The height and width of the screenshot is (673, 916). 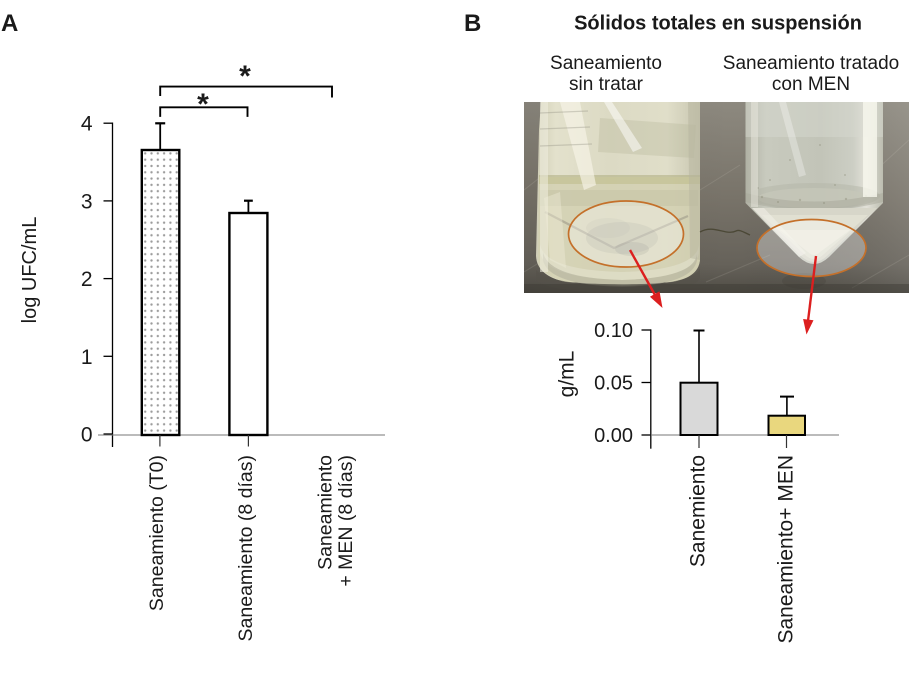 I want to click on svg-text: Sanemiento, so click(x=697, y=511).